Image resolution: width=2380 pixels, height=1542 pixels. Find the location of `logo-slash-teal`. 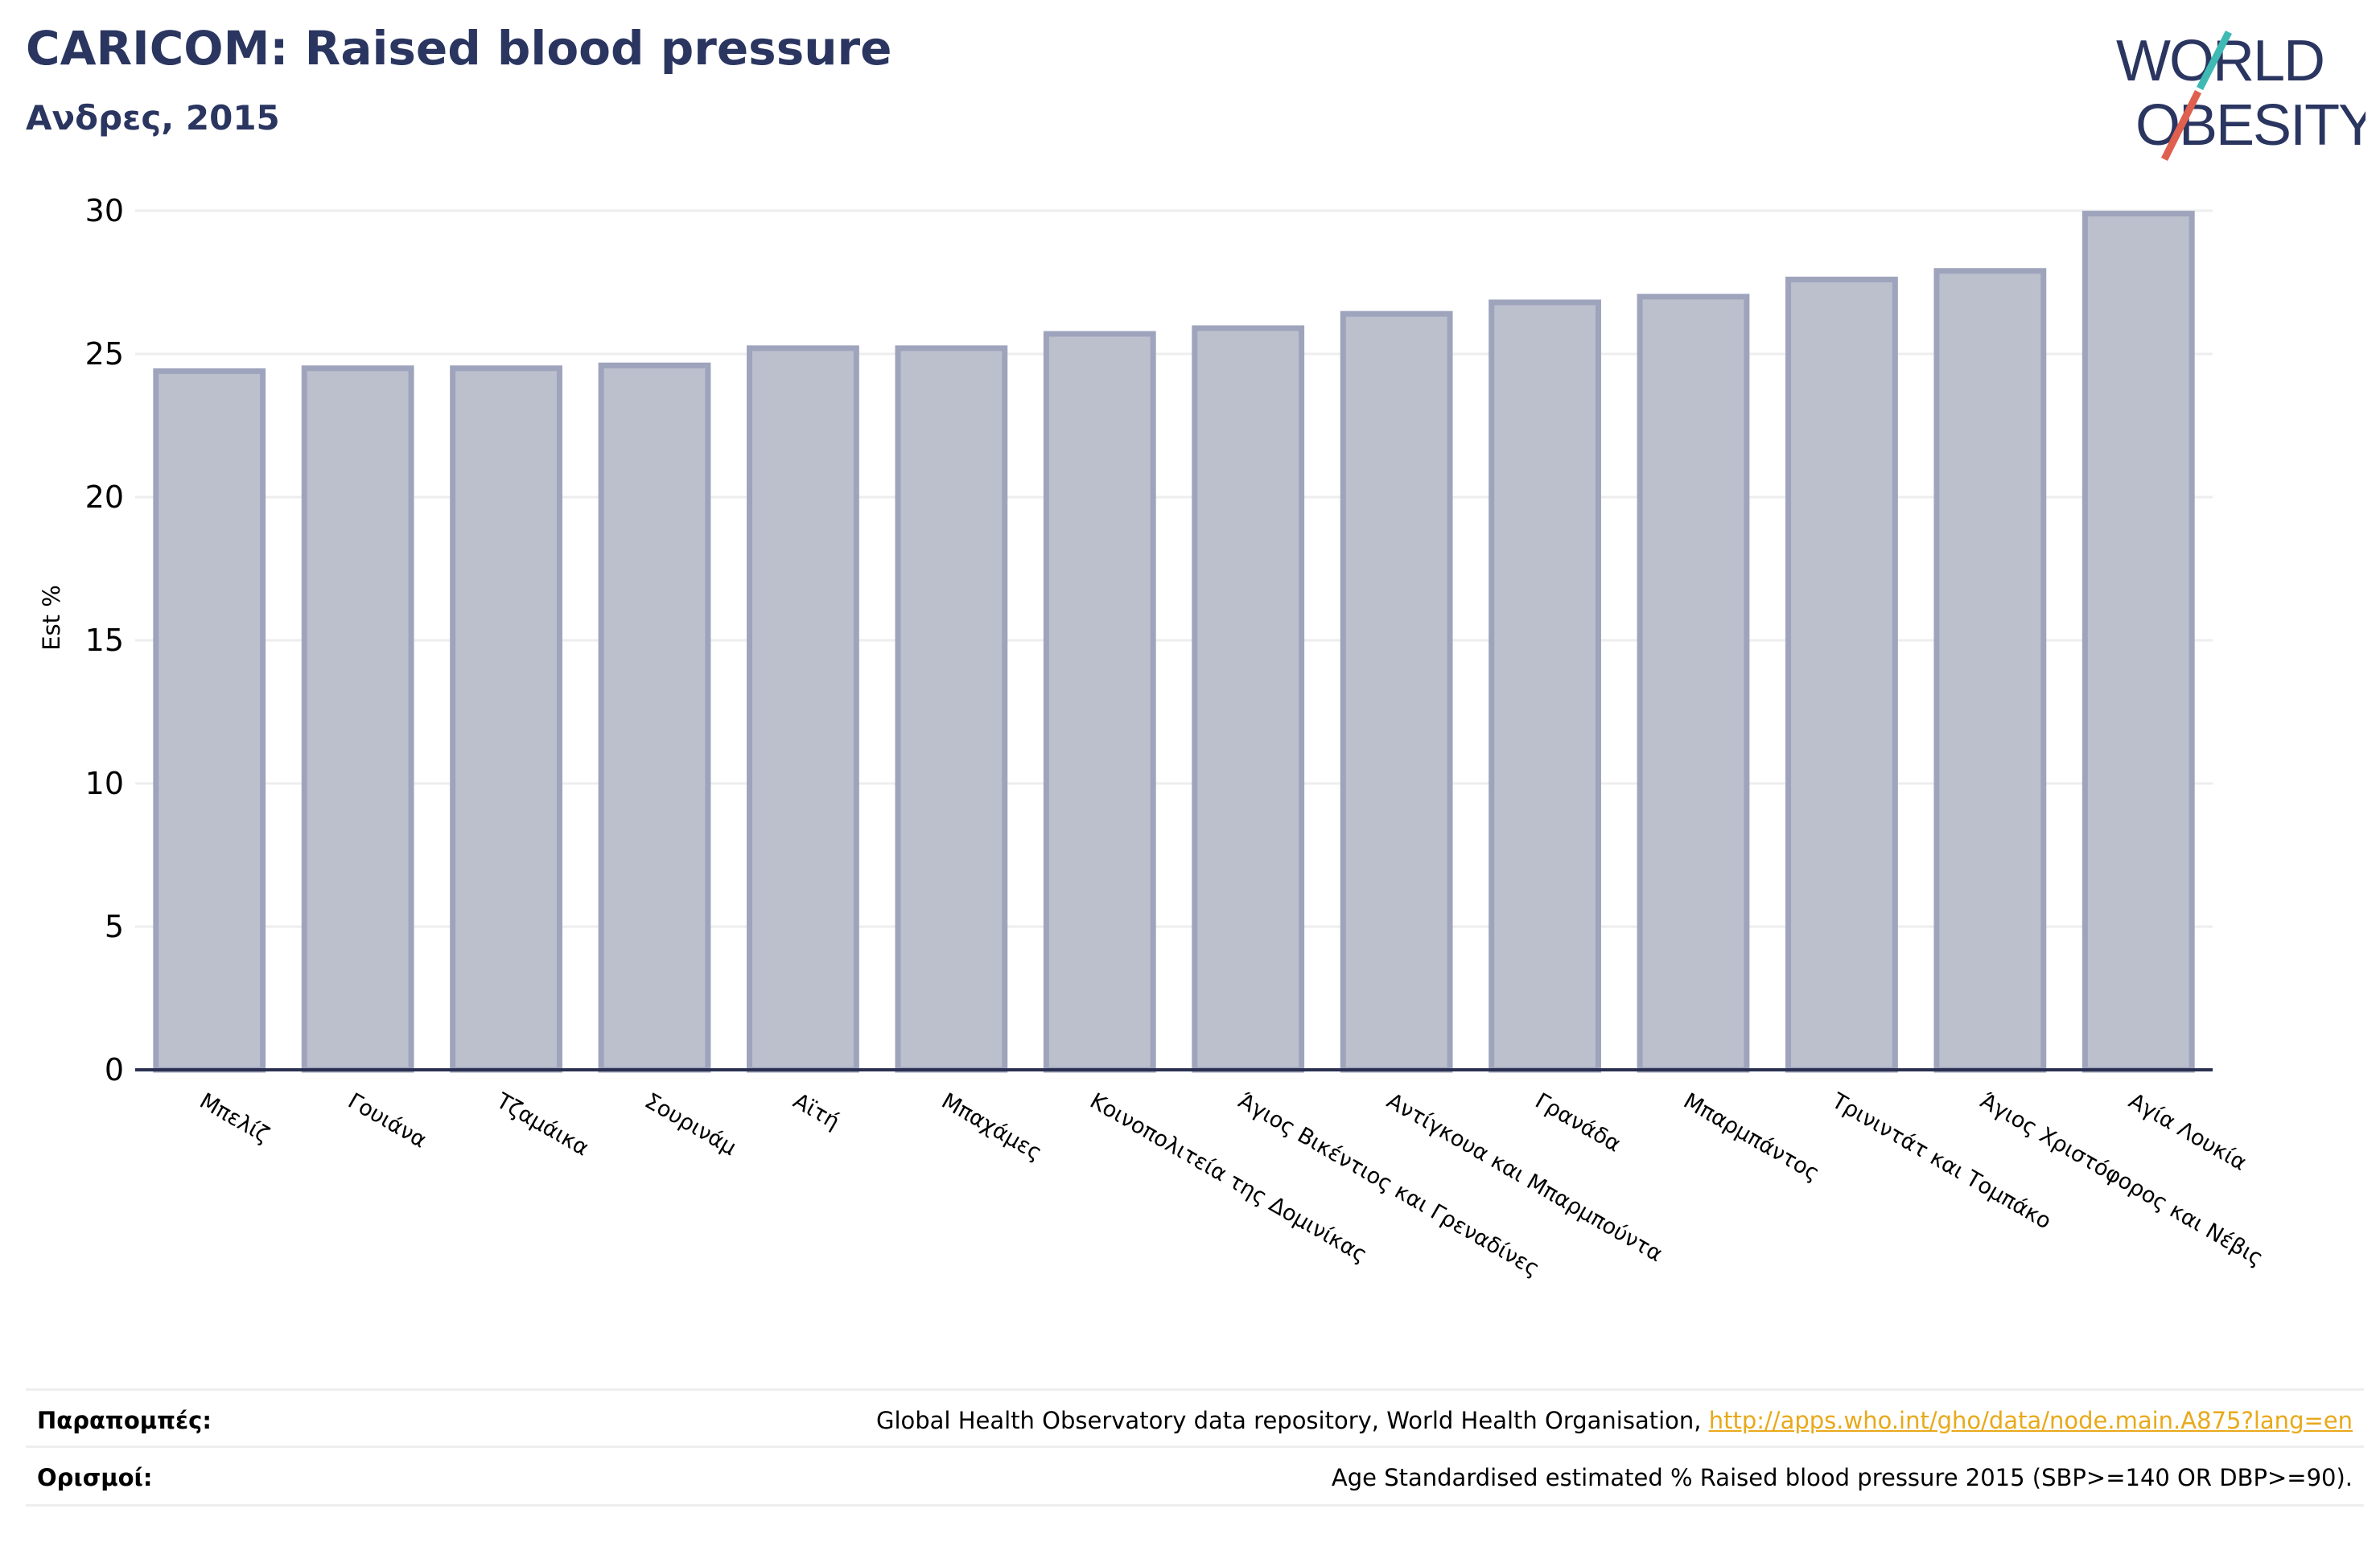

logo-slash-teal is located at coordinates (2214, 60).